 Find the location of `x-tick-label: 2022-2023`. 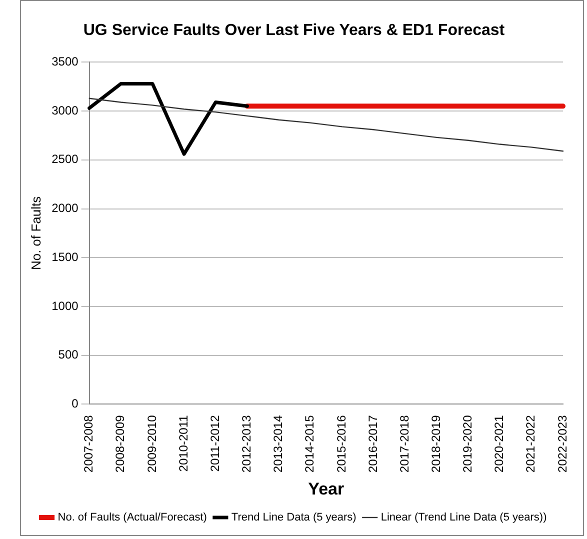

x-tick-label: 2022-2023 is located at coordinates (562, 443).